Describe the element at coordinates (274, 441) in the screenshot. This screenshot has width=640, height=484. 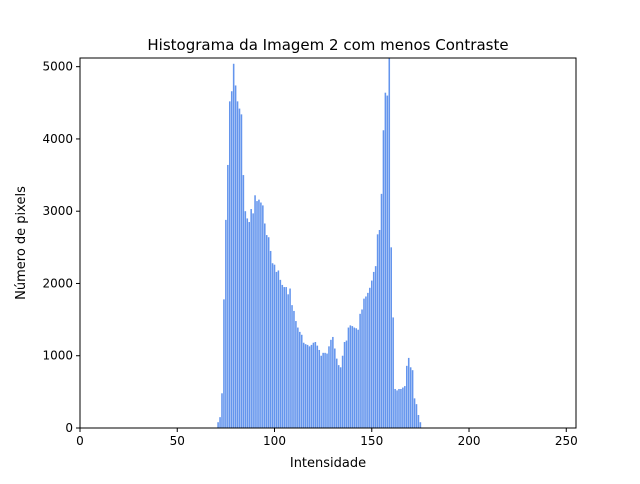
I see `x-tick-label: 100` at that location.